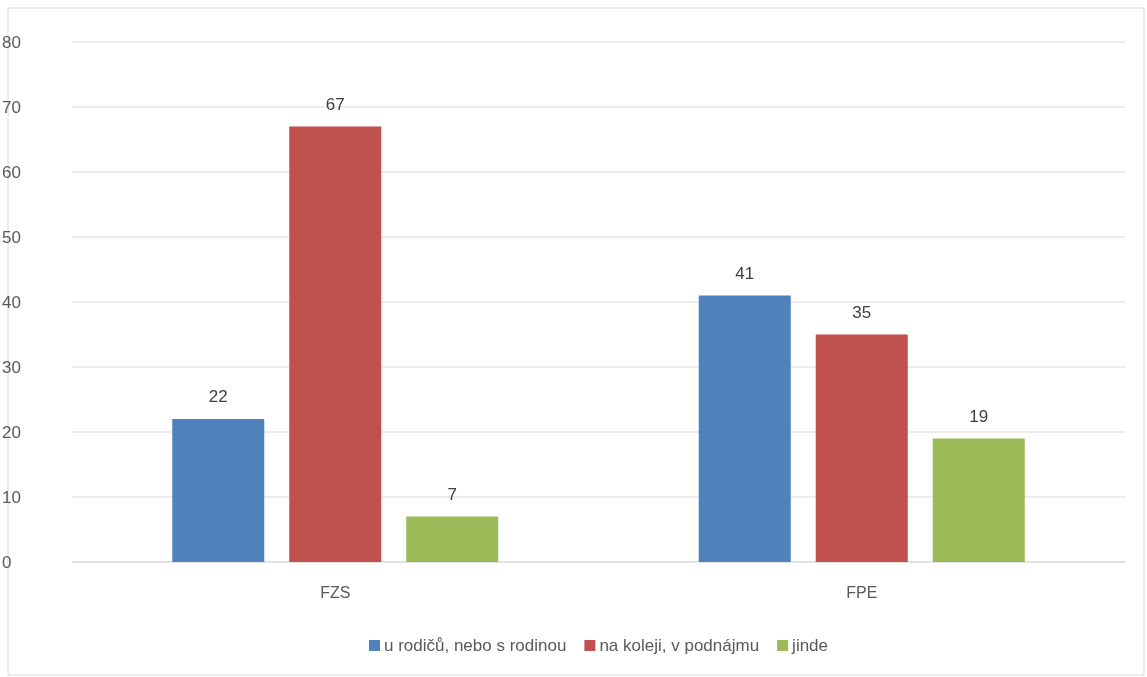 This screenshot has width=1147, height=677. What do you see at coordinates (335, 104) in the screenshot?
I see `data-label: 67` at bounding box center [335, 104].